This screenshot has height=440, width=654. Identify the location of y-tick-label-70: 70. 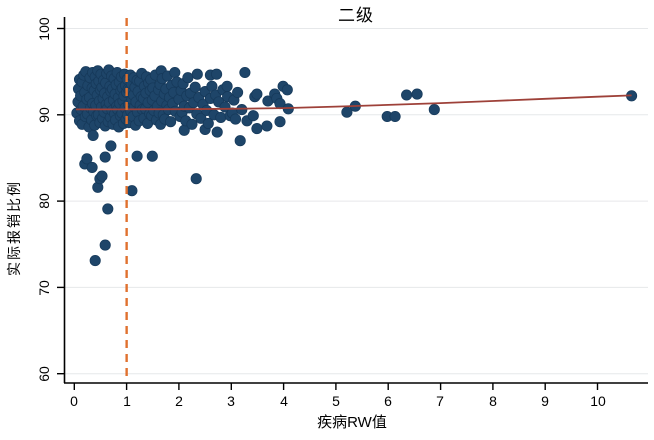
(44, 288).